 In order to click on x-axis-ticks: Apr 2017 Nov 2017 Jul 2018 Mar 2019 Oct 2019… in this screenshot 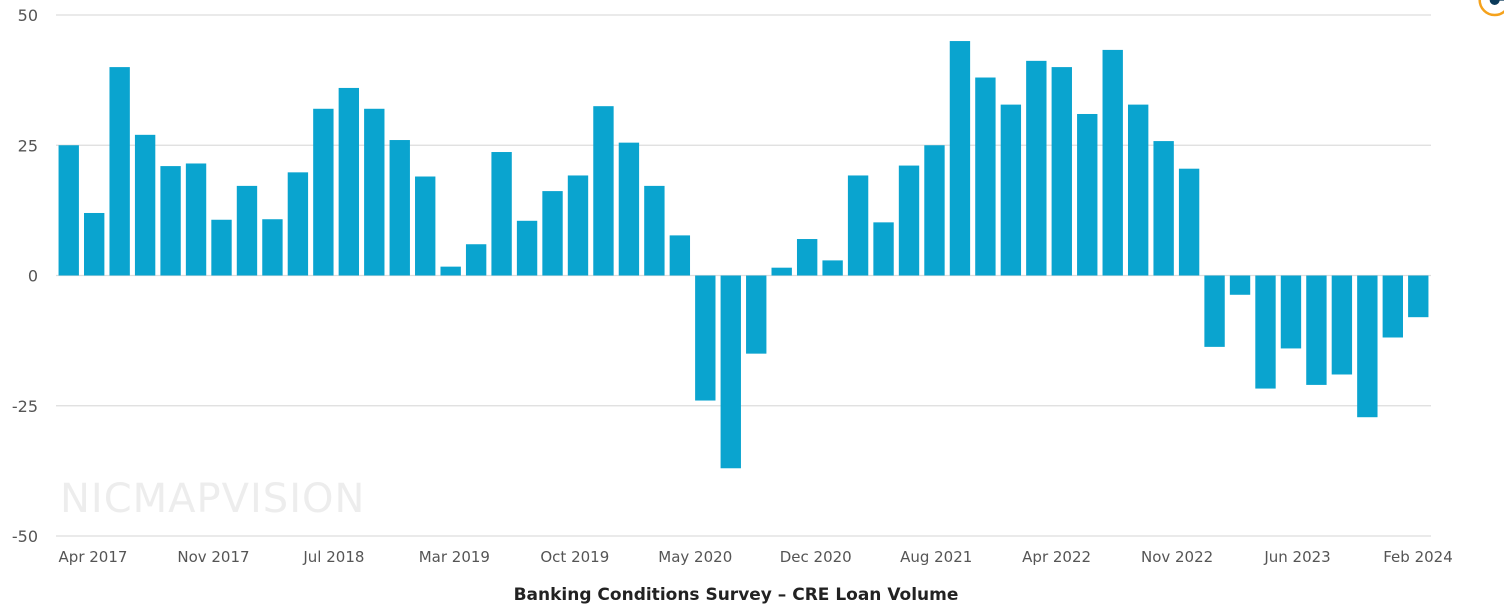, I will do `click(756, 557)`.